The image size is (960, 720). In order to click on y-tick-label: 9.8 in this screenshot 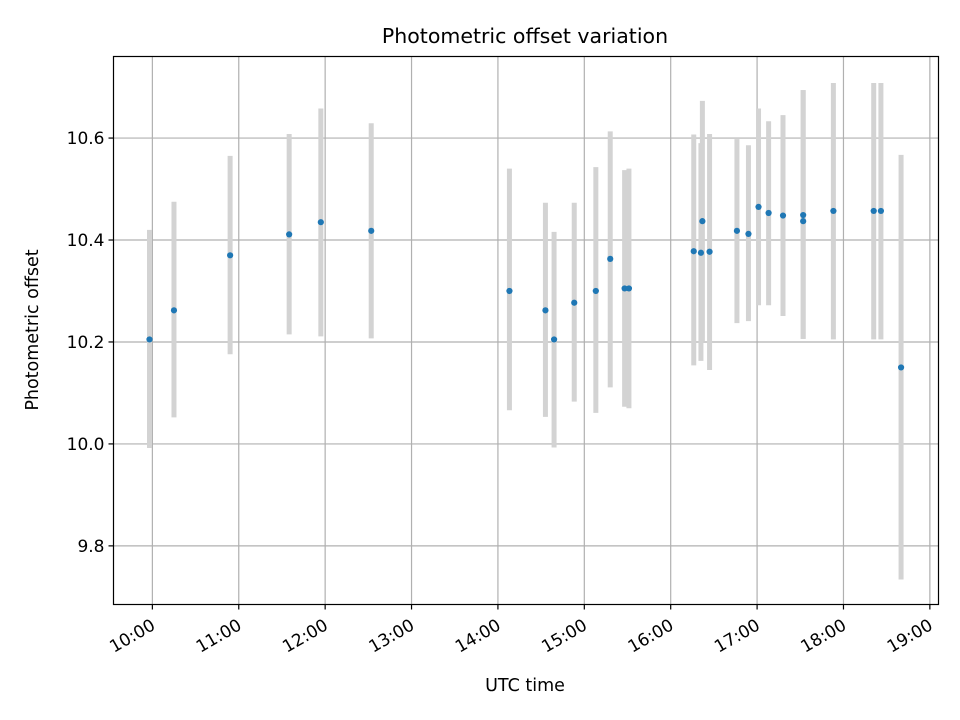, I will do `click(90, 547)`.